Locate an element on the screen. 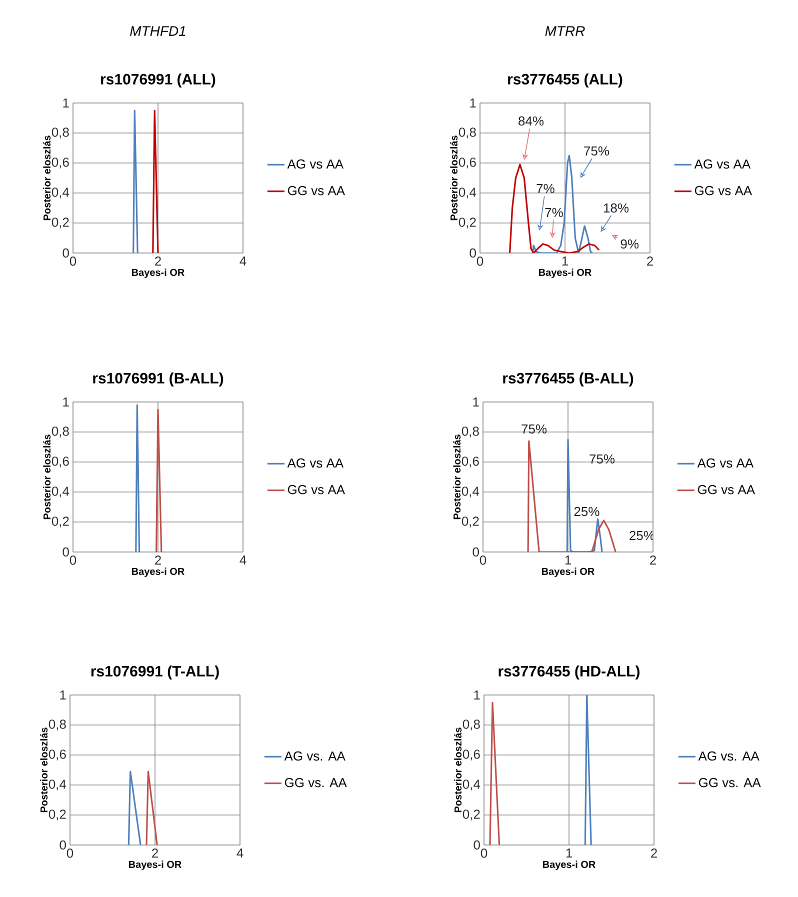  chart-title: rs3776455 (B-ALL) is located at coordinates (568, 379).